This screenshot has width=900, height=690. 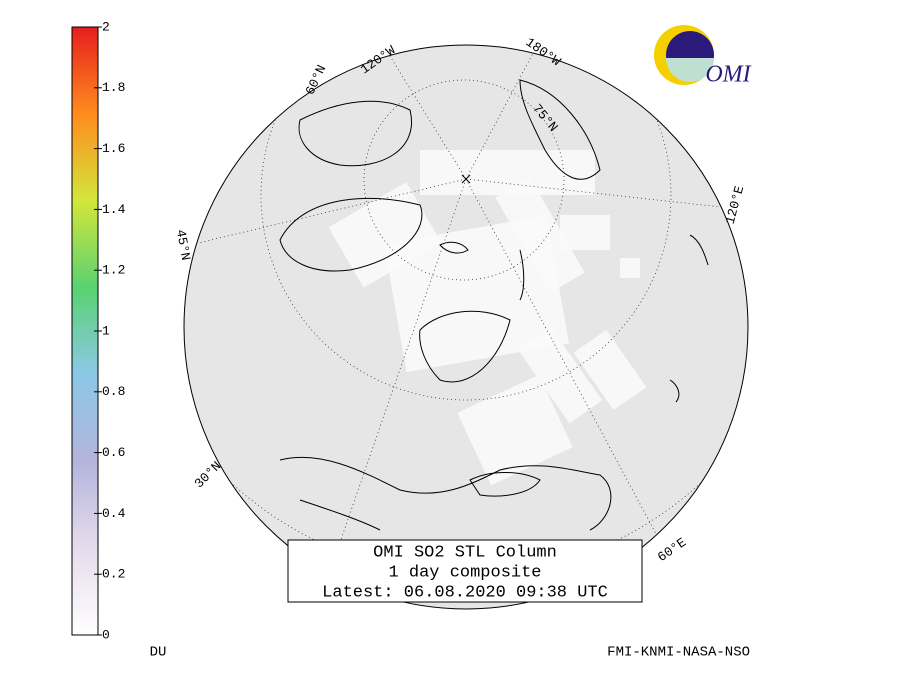 I want to click on colorbar: 0 0.2 0.4 0.6 0.8 1 1.2 1.4 1.6 1.8 2, so click(x=98, y=330).